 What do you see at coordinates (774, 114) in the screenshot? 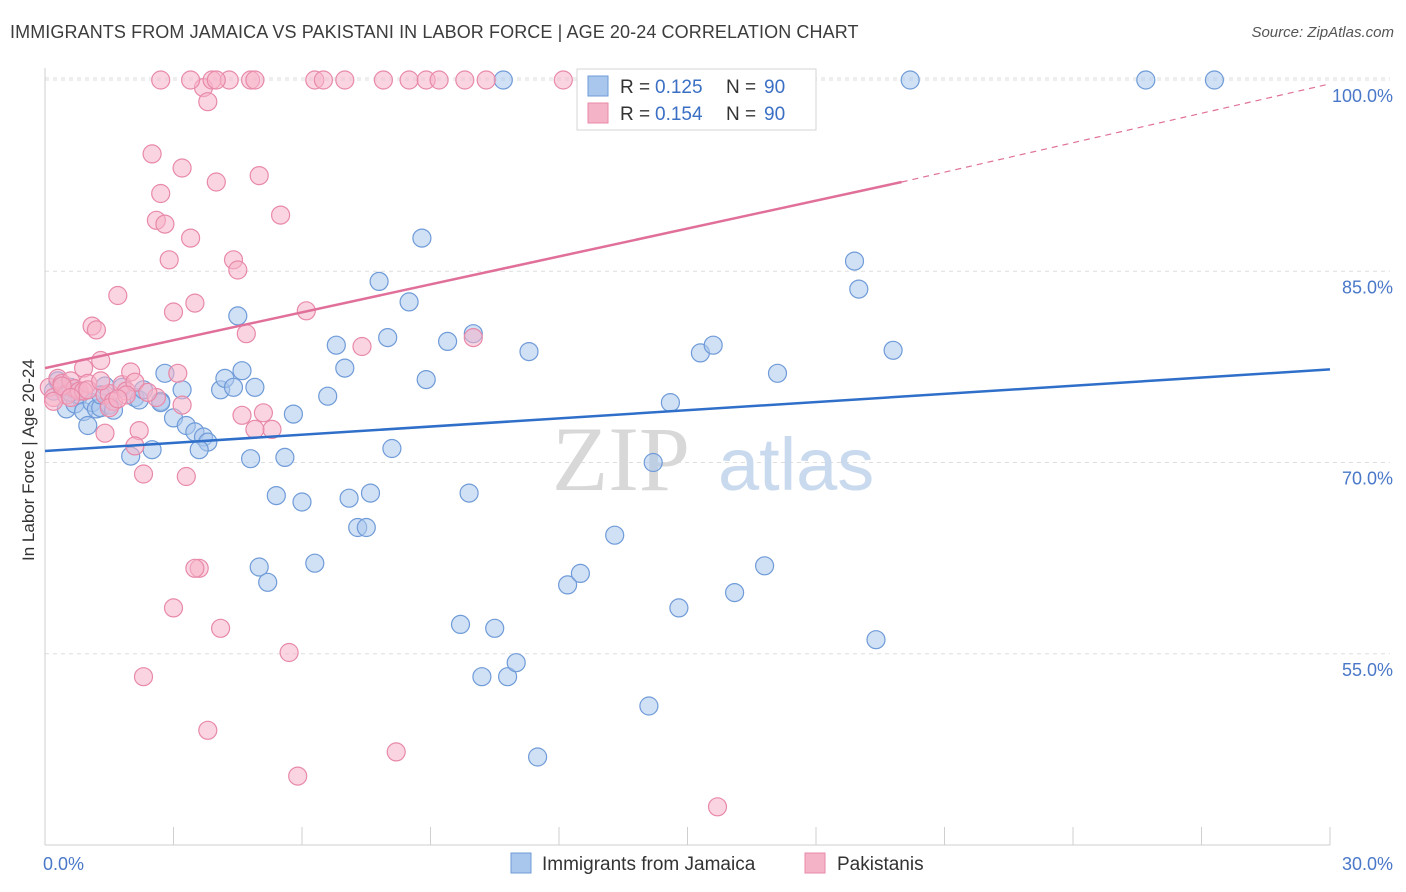
I see `legend-n-value-2: 90` at bounding box center [774, 114].